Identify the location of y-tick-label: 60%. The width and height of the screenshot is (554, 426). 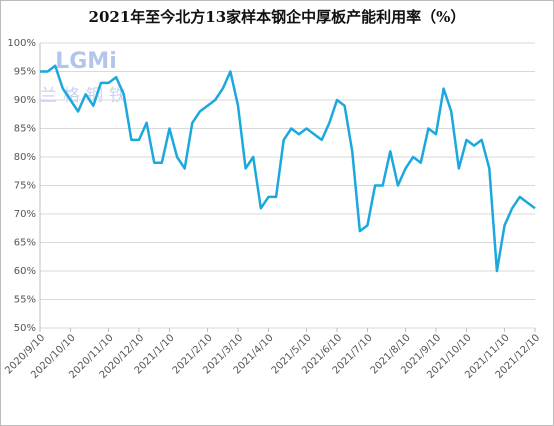
(25, 271).